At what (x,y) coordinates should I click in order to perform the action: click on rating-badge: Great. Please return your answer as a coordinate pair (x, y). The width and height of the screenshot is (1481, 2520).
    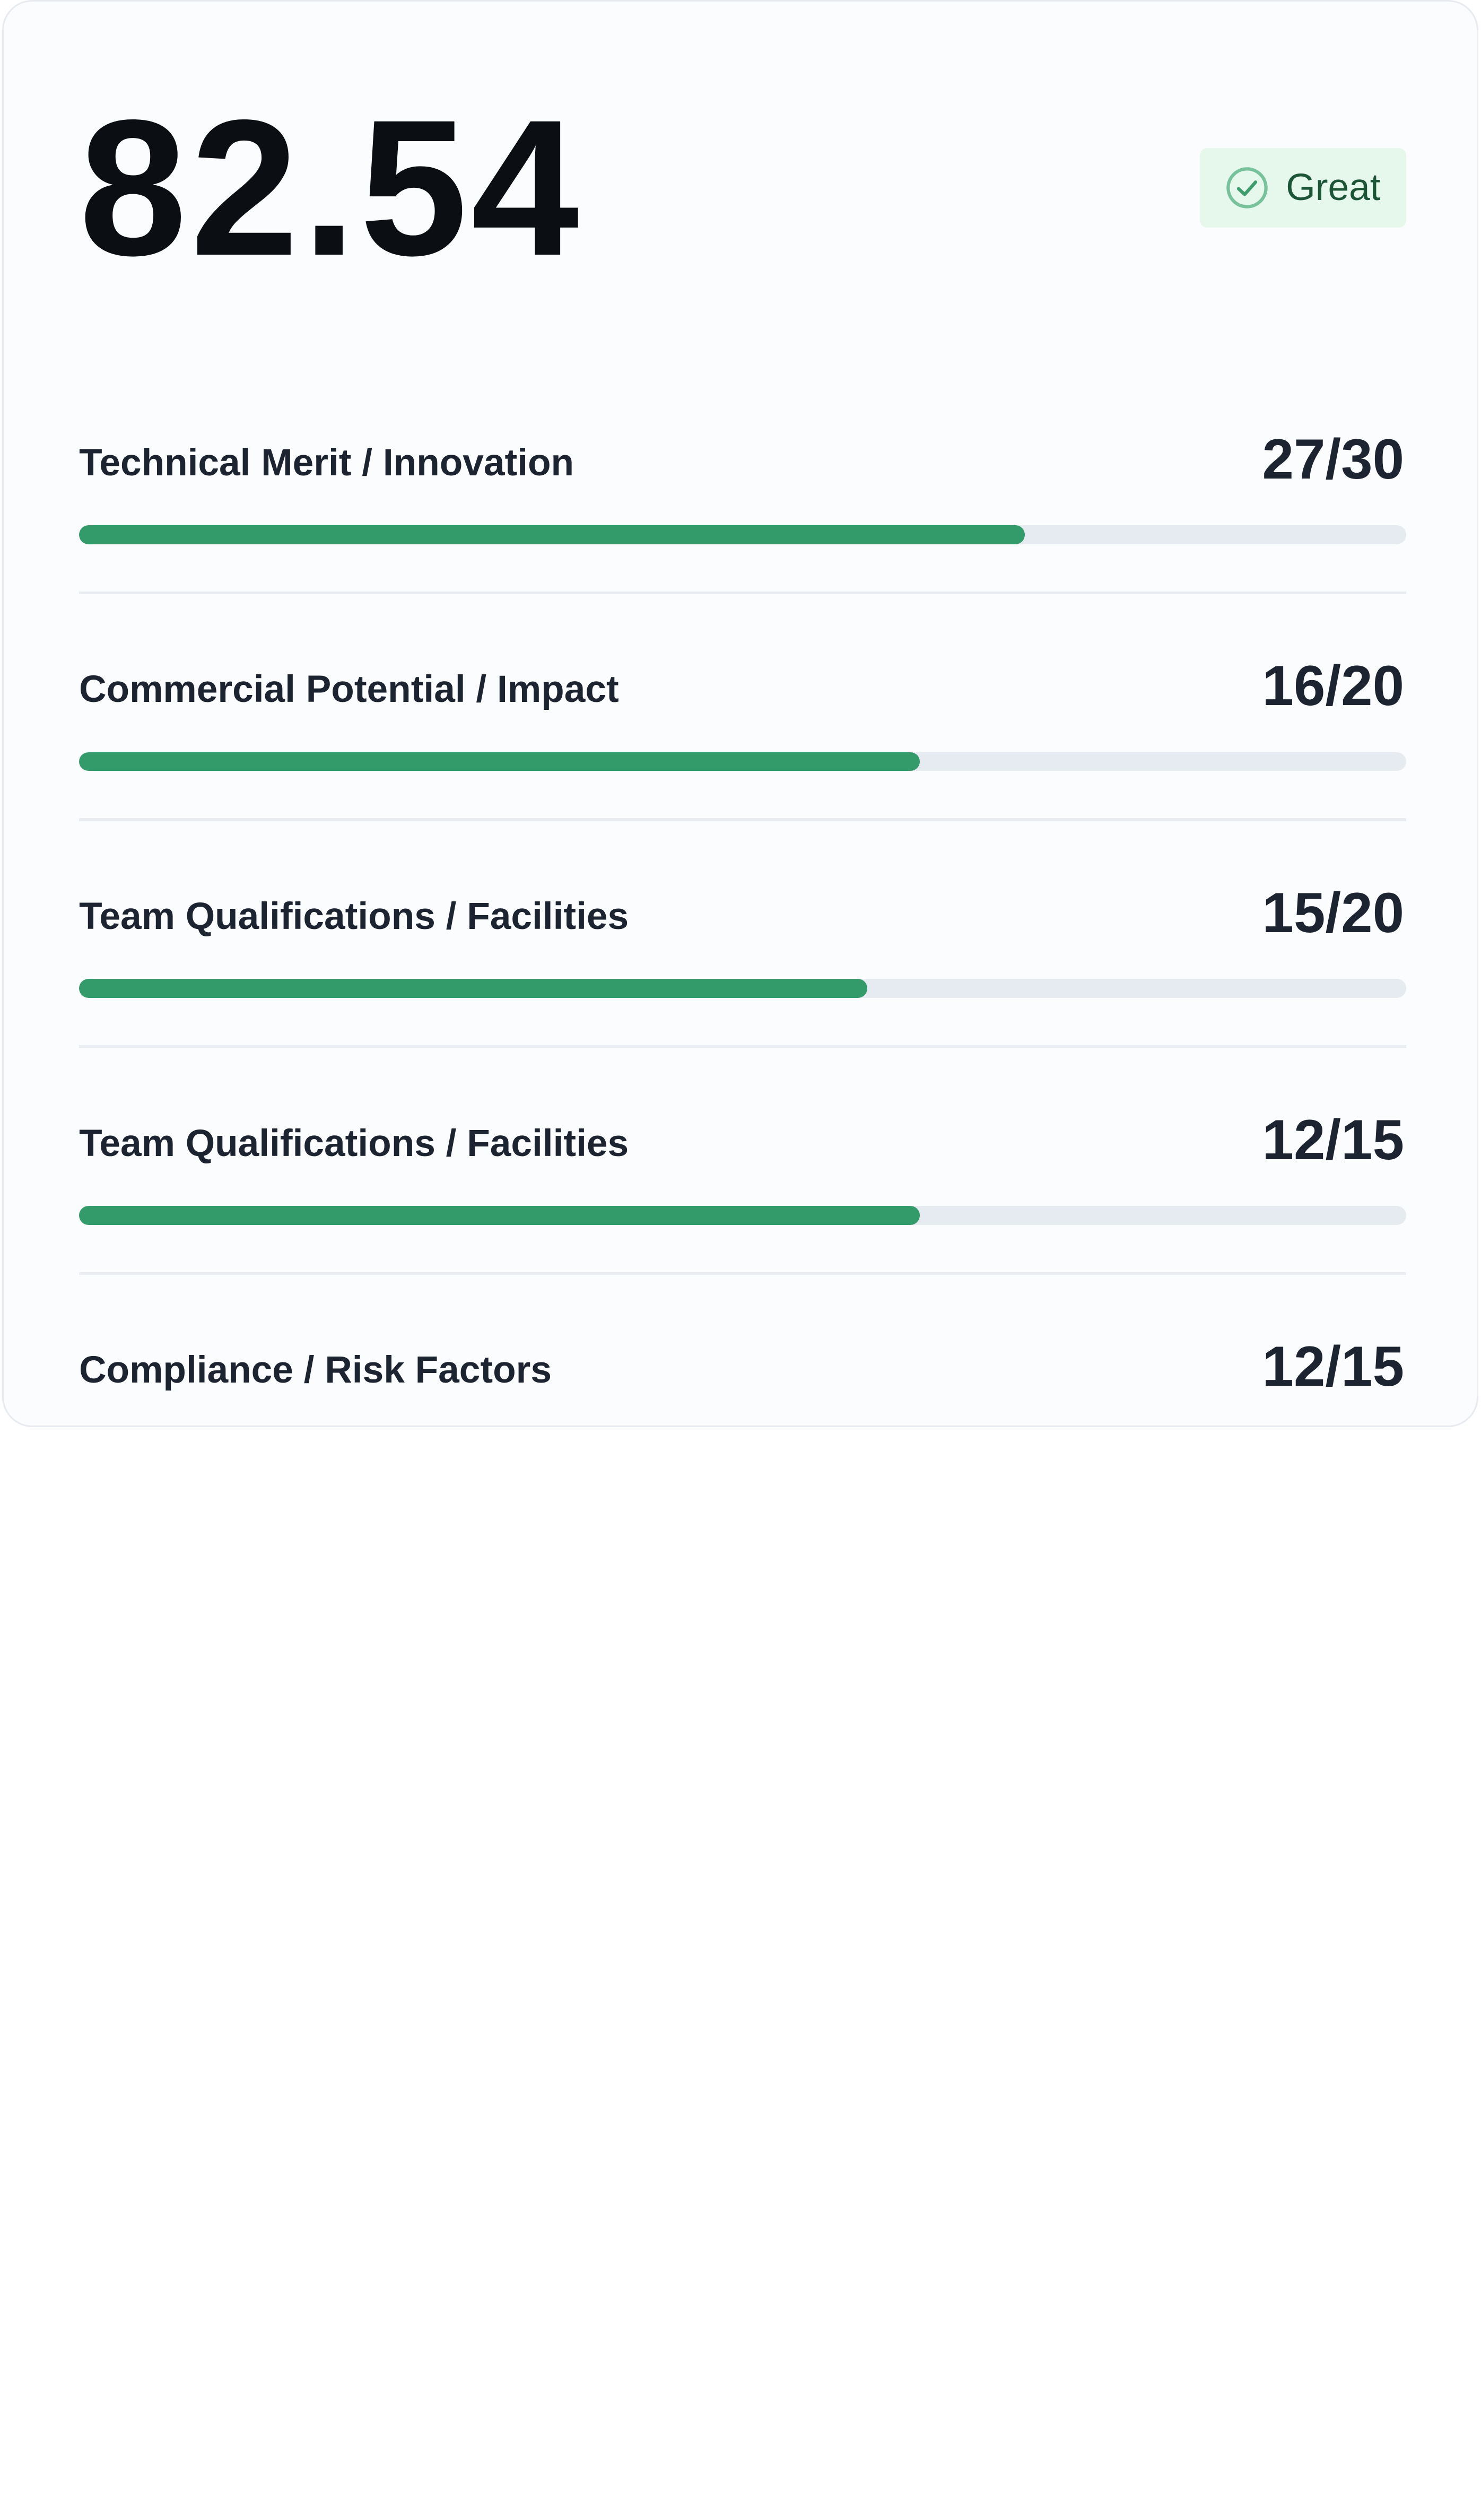
    Looking at the image, I should click on (1303, 188).